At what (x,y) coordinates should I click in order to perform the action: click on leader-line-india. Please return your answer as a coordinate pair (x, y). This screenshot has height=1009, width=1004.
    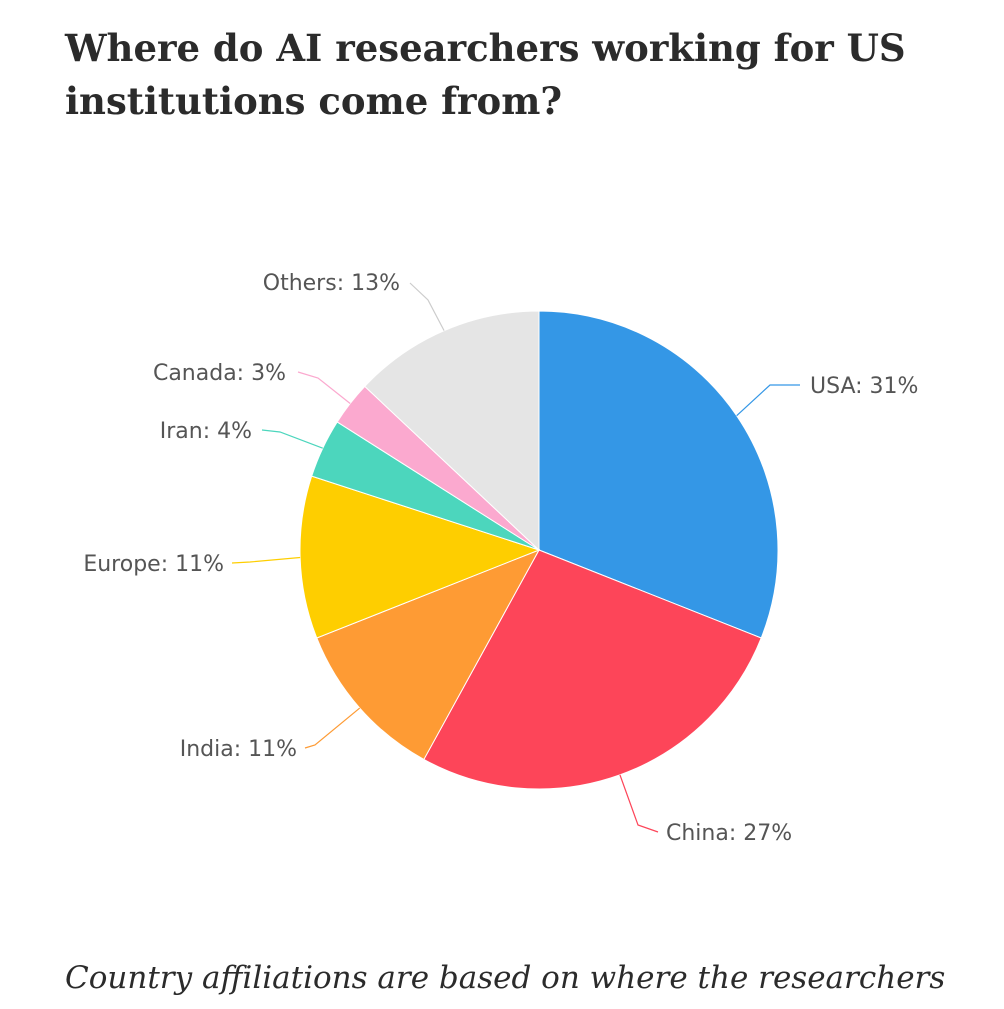
    Looking at the image, I should click on (332, 728).